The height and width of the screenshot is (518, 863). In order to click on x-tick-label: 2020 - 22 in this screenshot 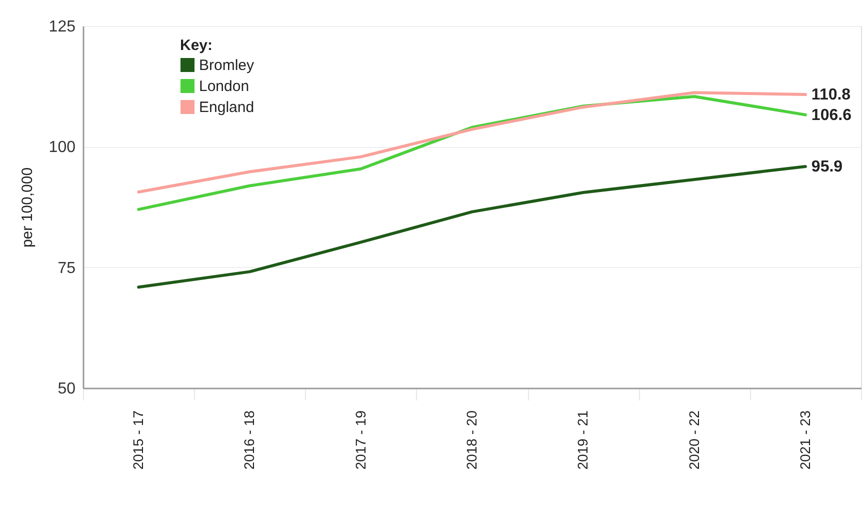, I will do `click(694, 440)`.